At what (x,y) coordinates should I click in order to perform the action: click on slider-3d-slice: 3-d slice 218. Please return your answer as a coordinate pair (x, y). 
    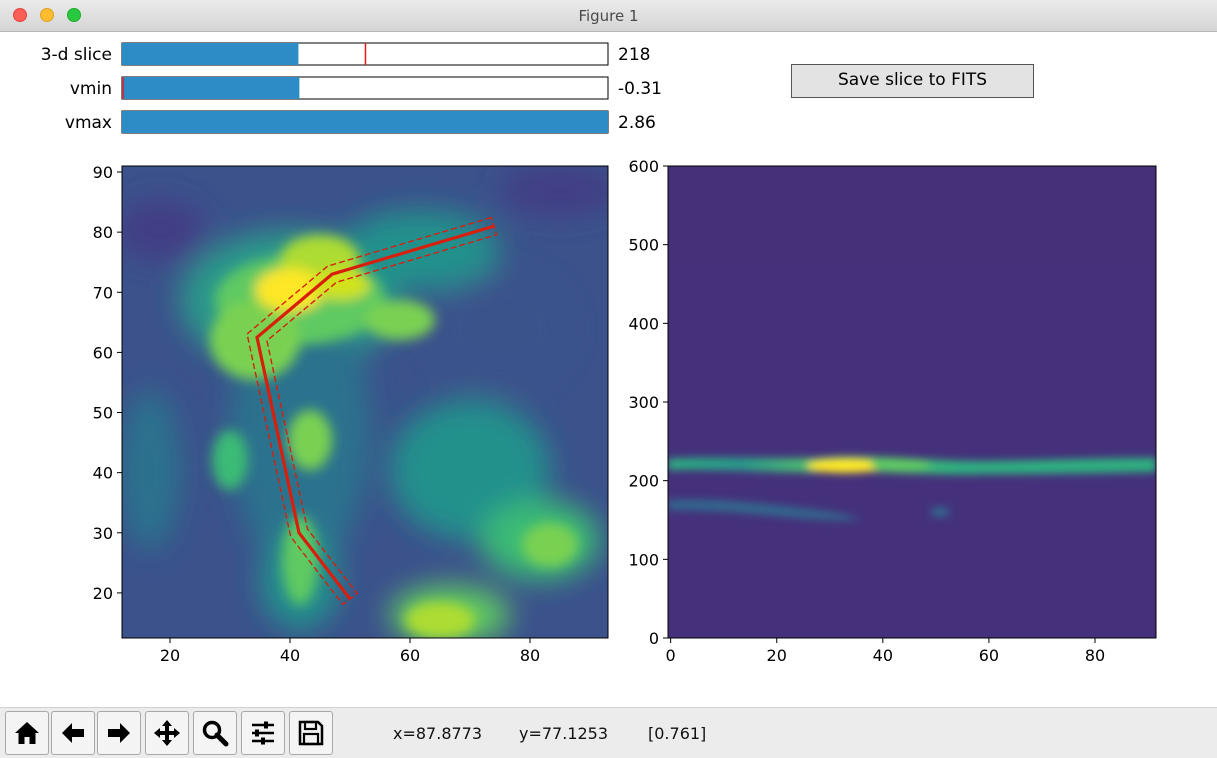
    Looking at the image, I should click on (346, 54).